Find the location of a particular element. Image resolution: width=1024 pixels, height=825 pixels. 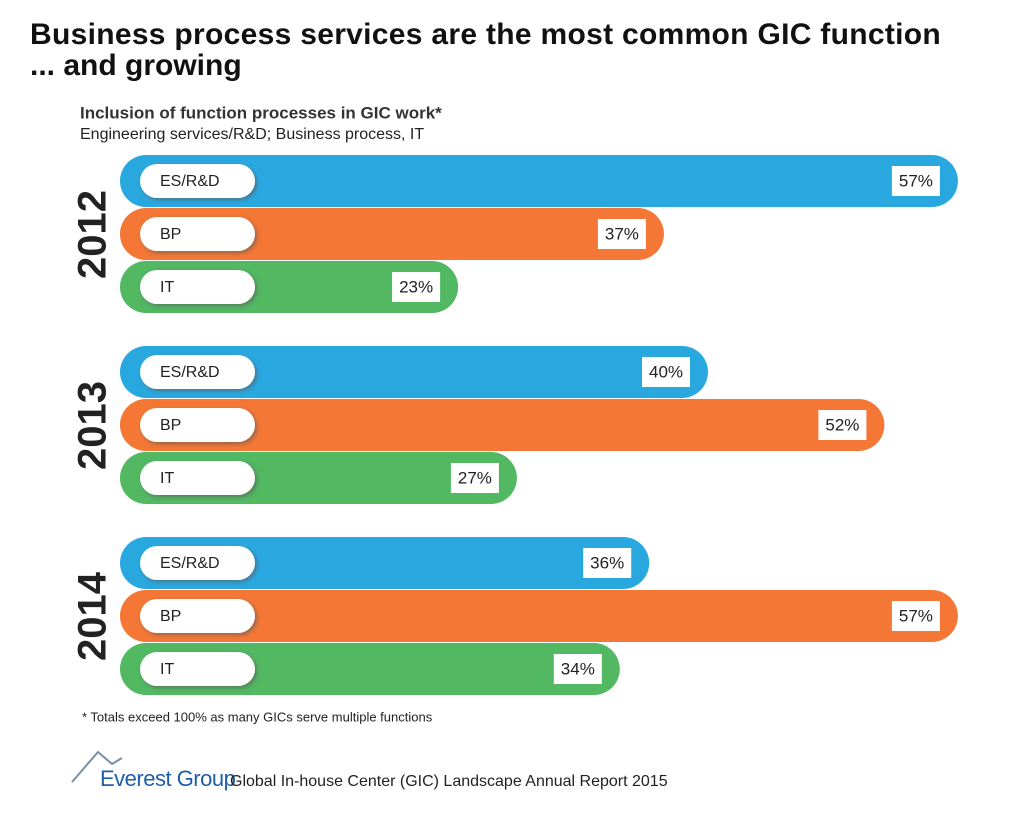

value-label: 23% is located at coordinates (416, 286).